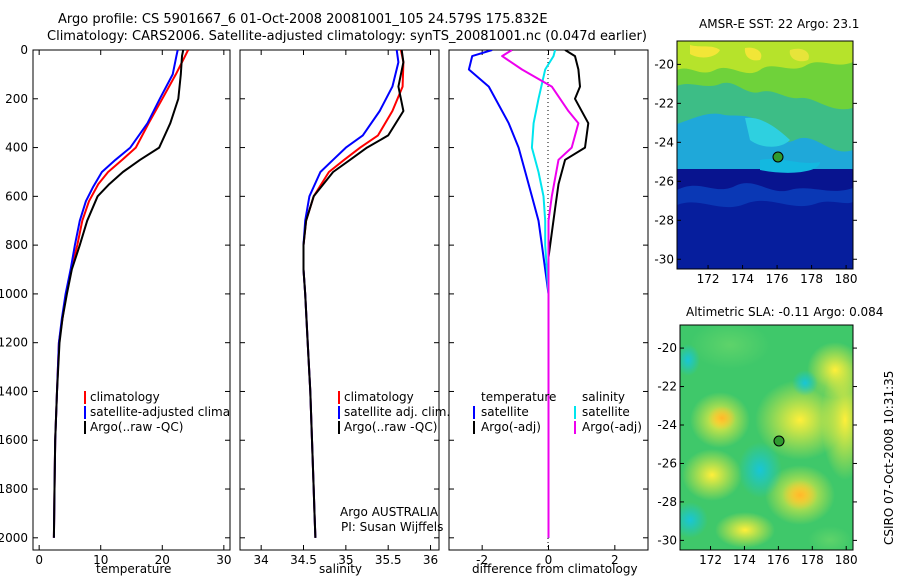 Image resolution: width=900 pixels, height=580 pixels. What do you see at coordinates (162, 560) in the screenshot?
I see `x-tick-label: 20` at bounding box center [162, 560].